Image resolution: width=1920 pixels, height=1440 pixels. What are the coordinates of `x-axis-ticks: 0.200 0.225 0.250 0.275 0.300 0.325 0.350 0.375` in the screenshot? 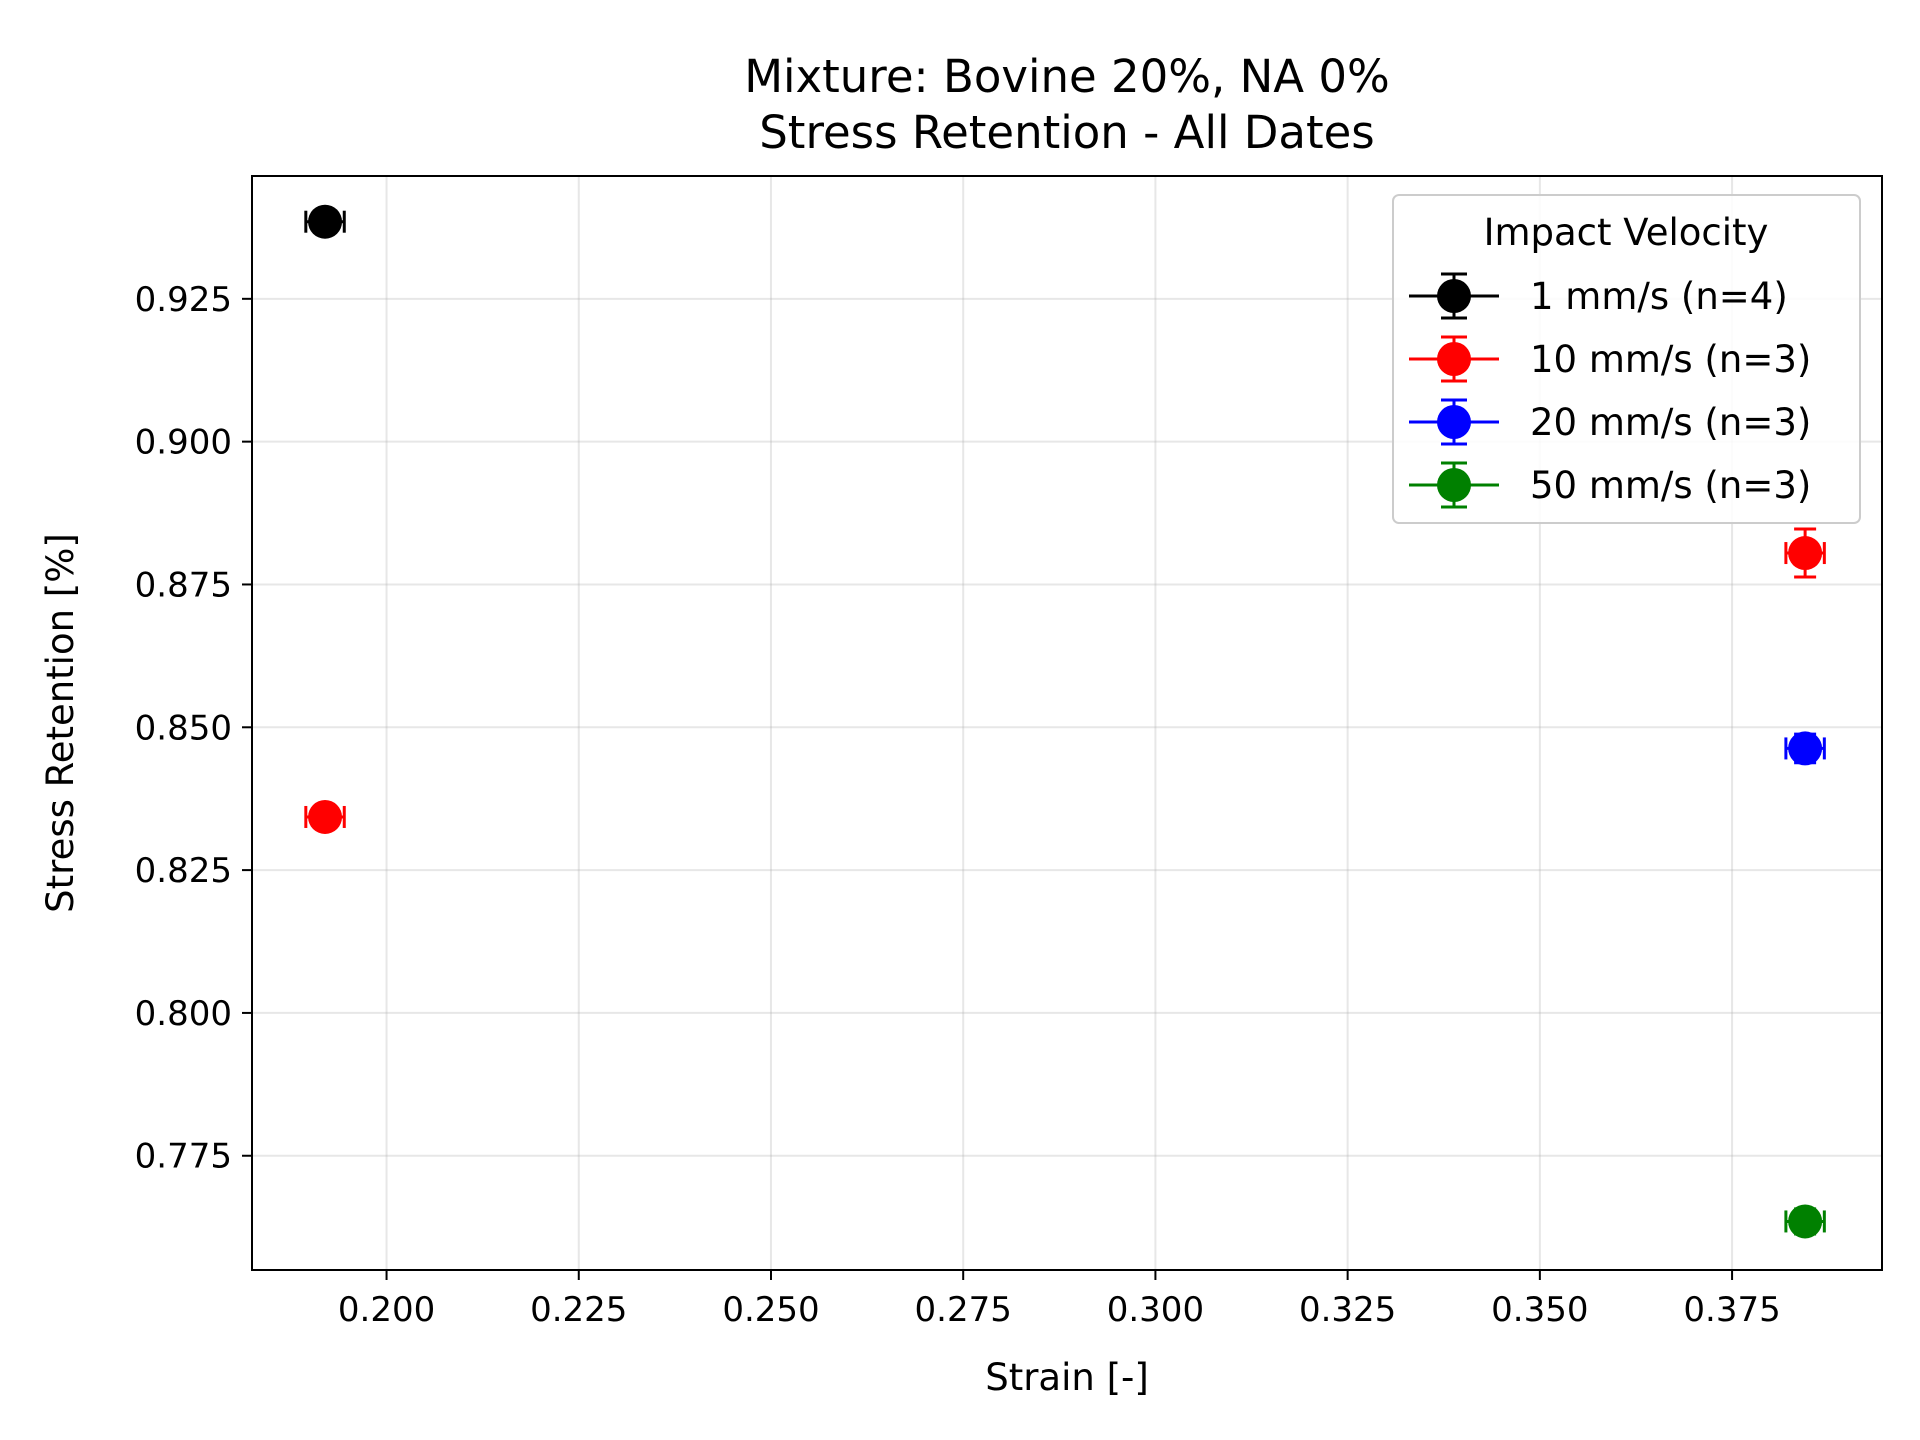 It's located at (1059, 1300).